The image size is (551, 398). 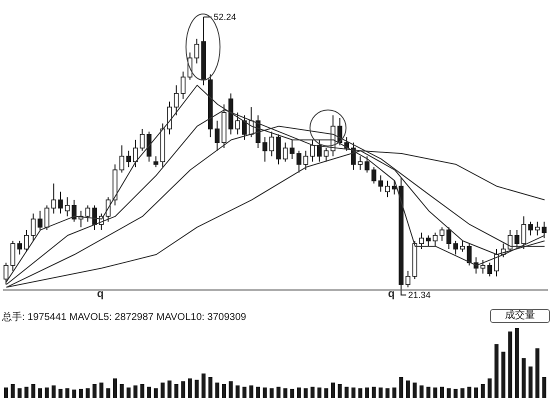 What do you see at coordinates (124, 317) in the screenshot?
I see `text: 总手: 1975441 MAVOL5: 2872987 MAVOL10: 3709309` at bounding box center [124, 317].